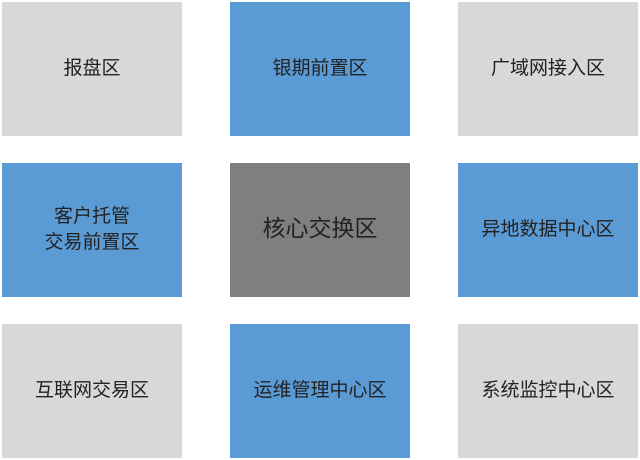 The width and height of the screenshot is (640, 460). I want to click on zone-baopan: 报盘区, so click(92, 69).